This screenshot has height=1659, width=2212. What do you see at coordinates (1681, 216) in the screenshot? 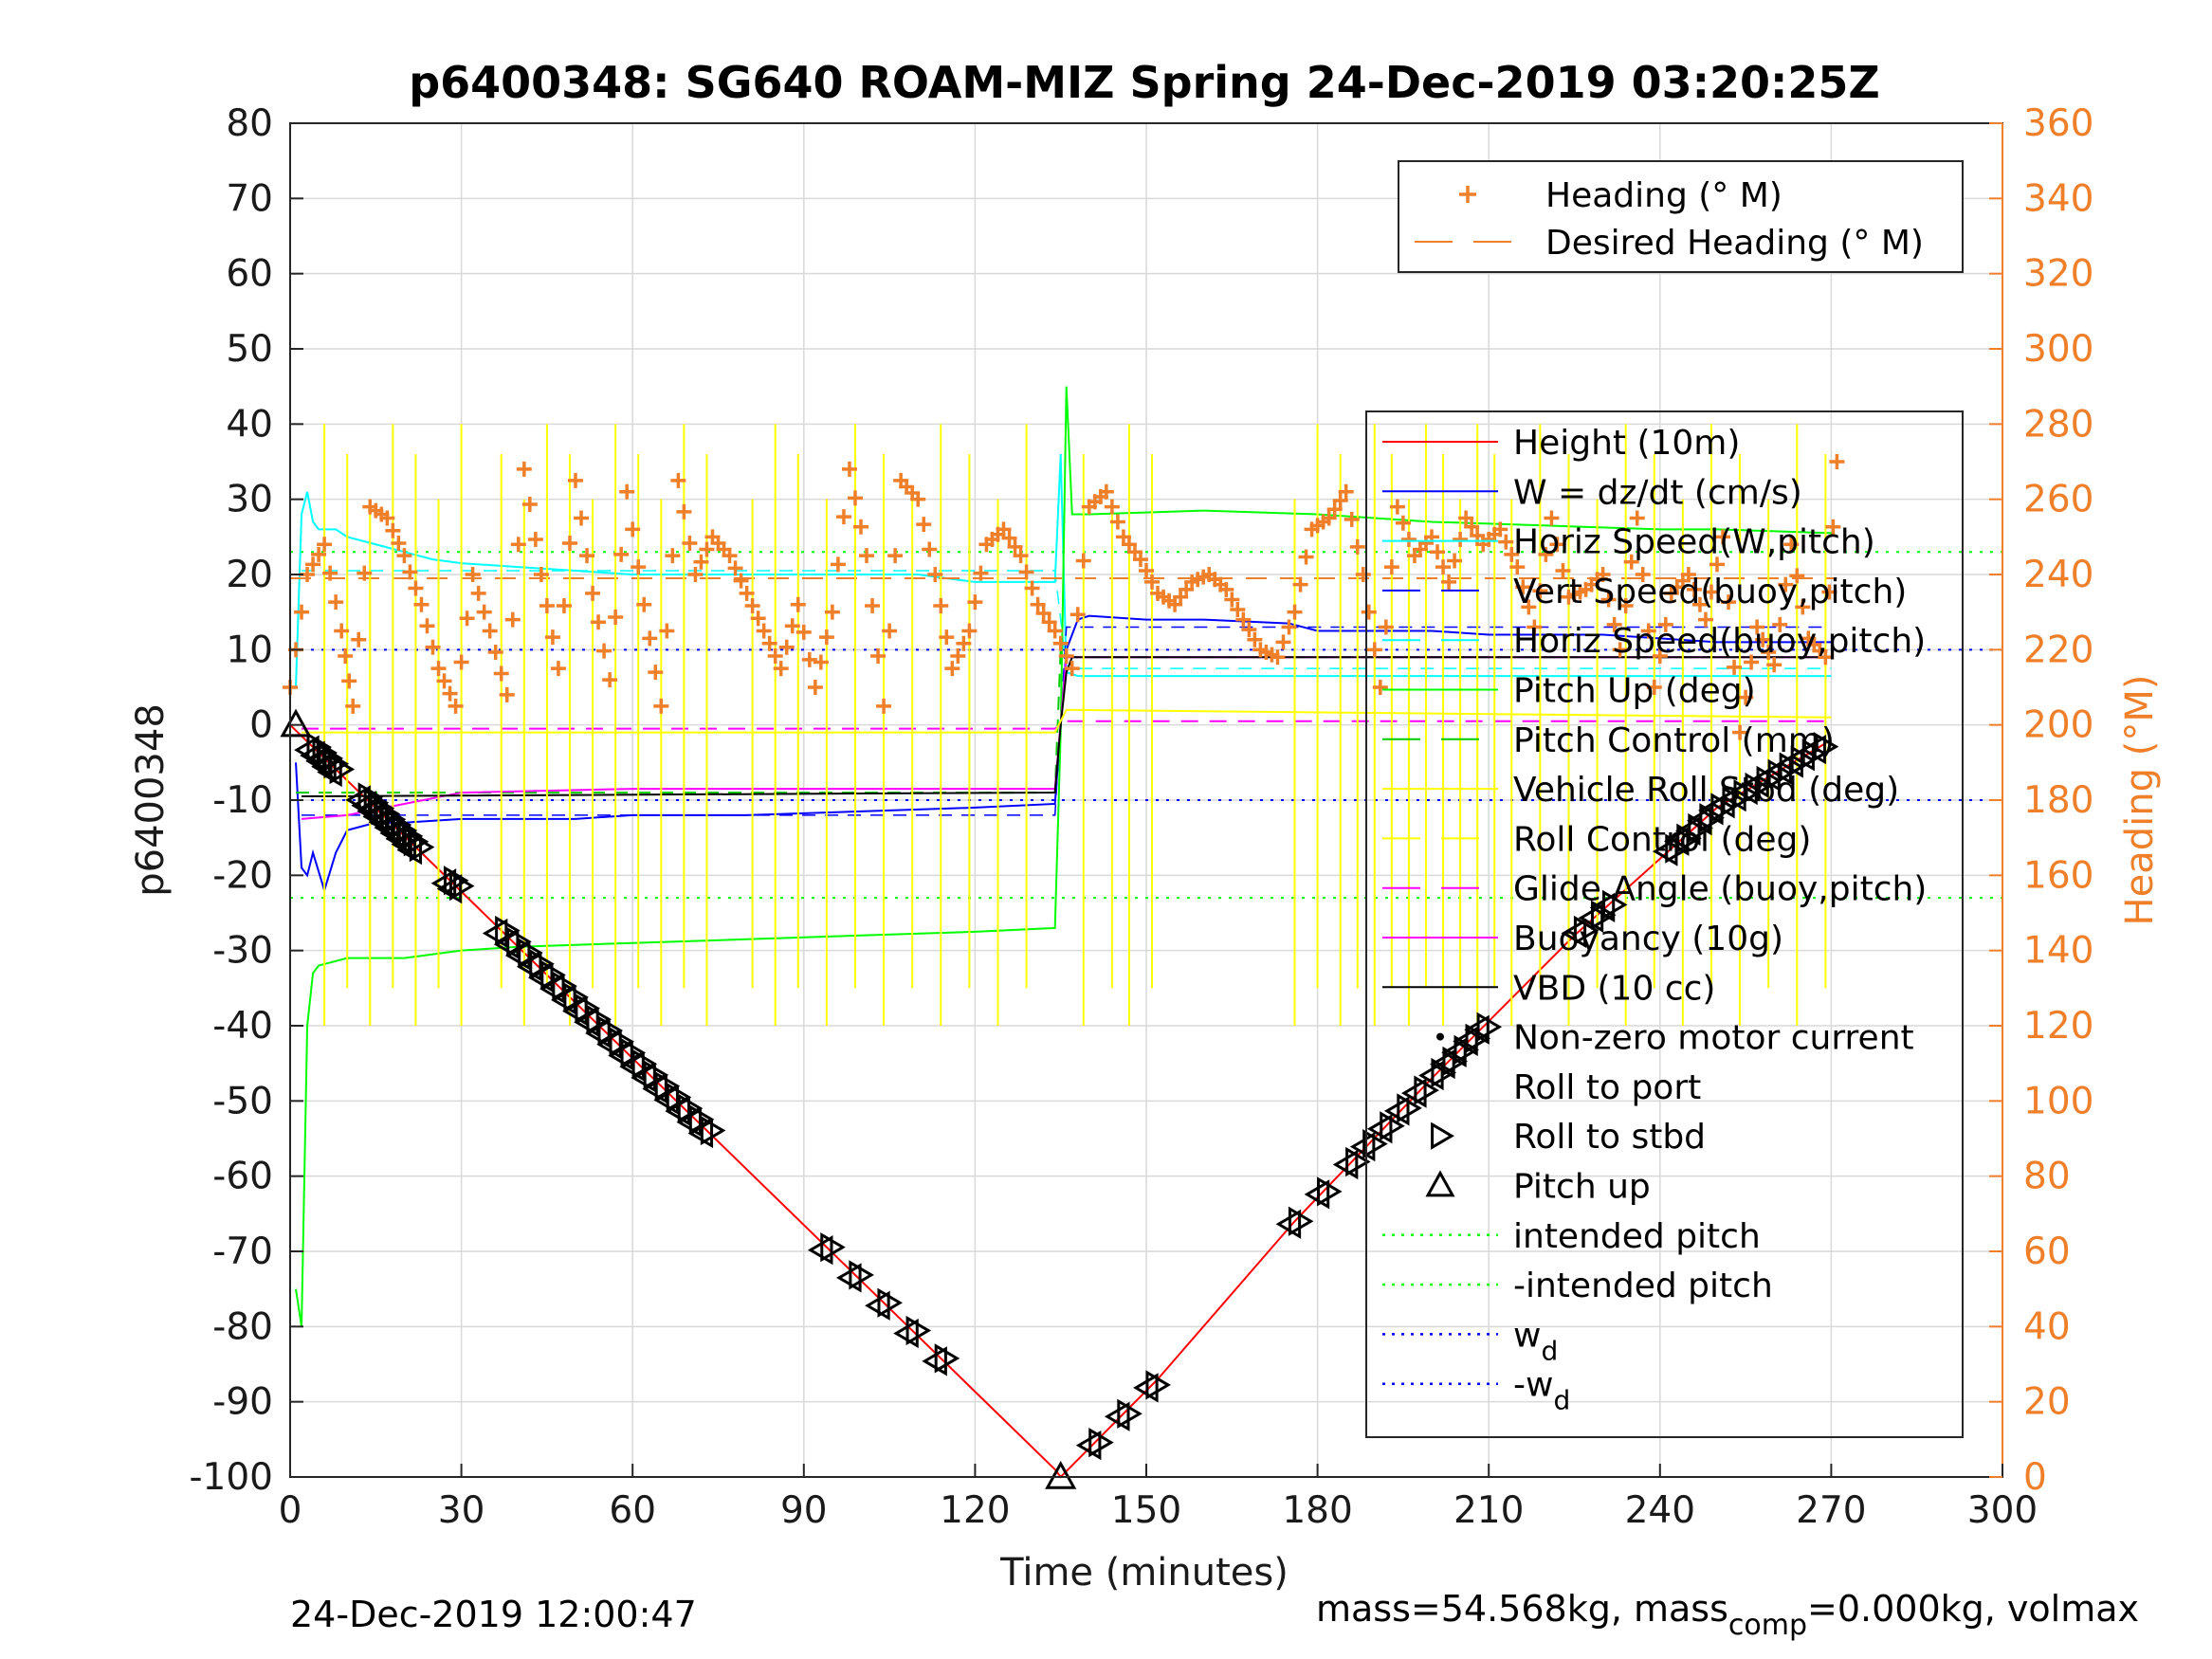
I see `legend-heading-box` at bounding box center [1681, 216].